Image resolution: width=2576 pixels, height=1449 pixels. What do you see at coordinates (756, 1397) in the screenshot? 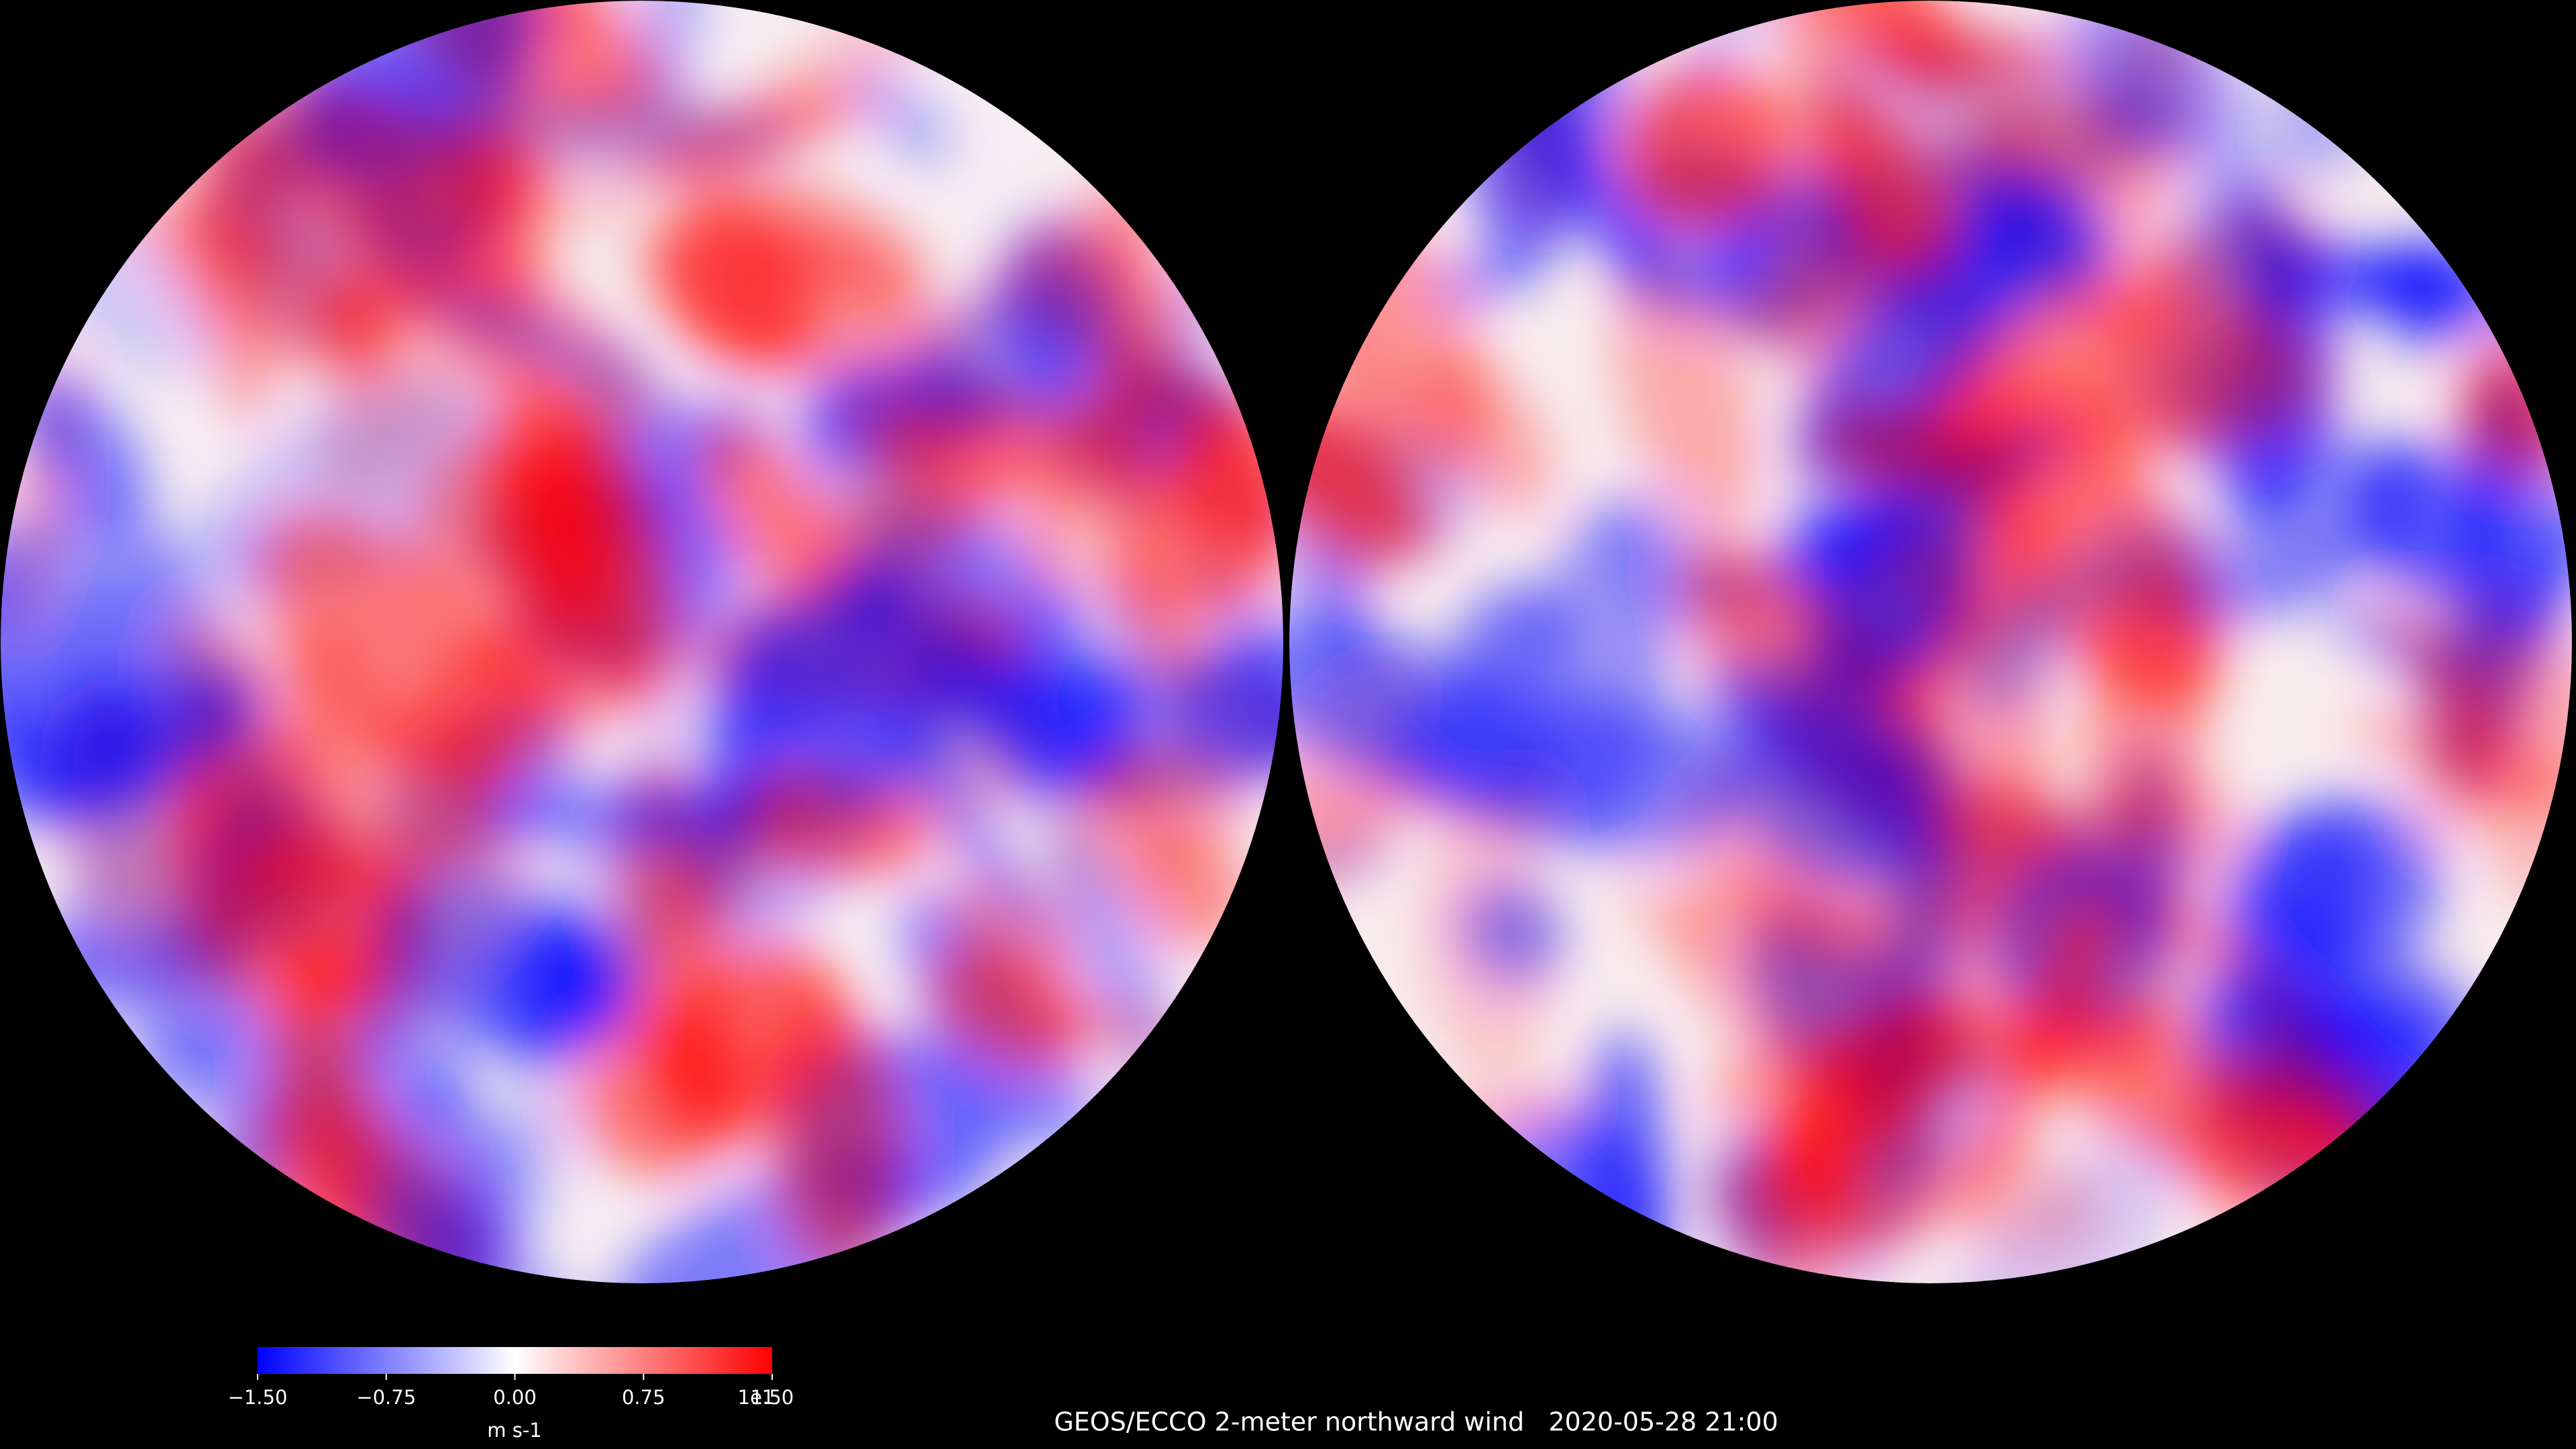
I see `colorbar-offset: 1e1` at bounding box center [756, 1397].